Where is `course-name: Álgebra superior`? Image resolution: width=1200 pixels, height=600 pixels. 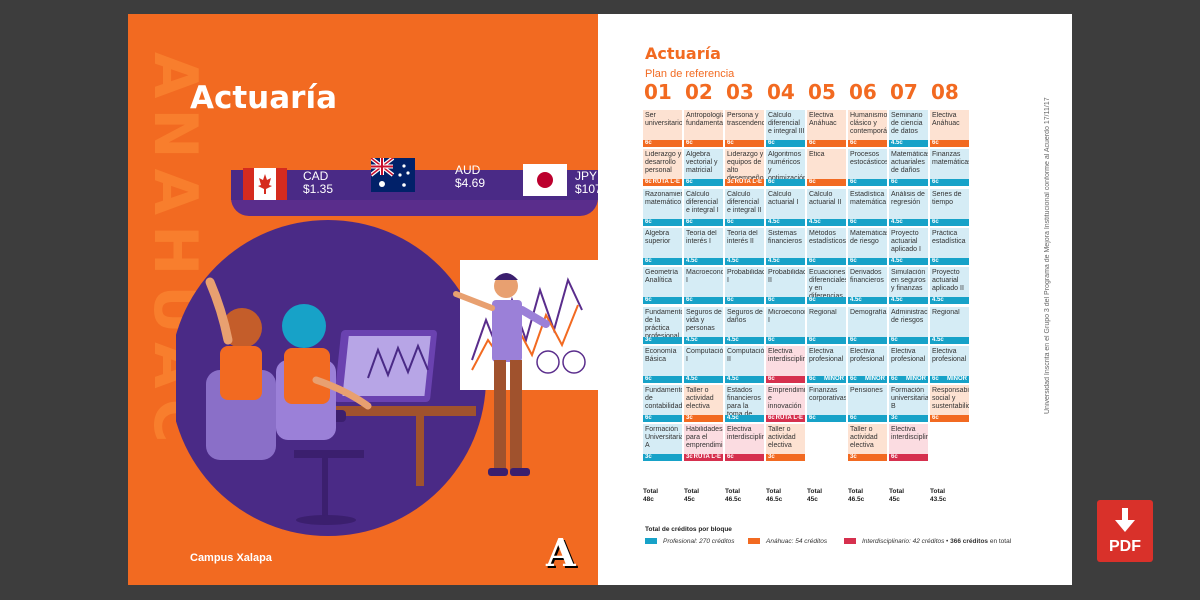 course-name: Álgebra superior is located at coordinates (658, 237).